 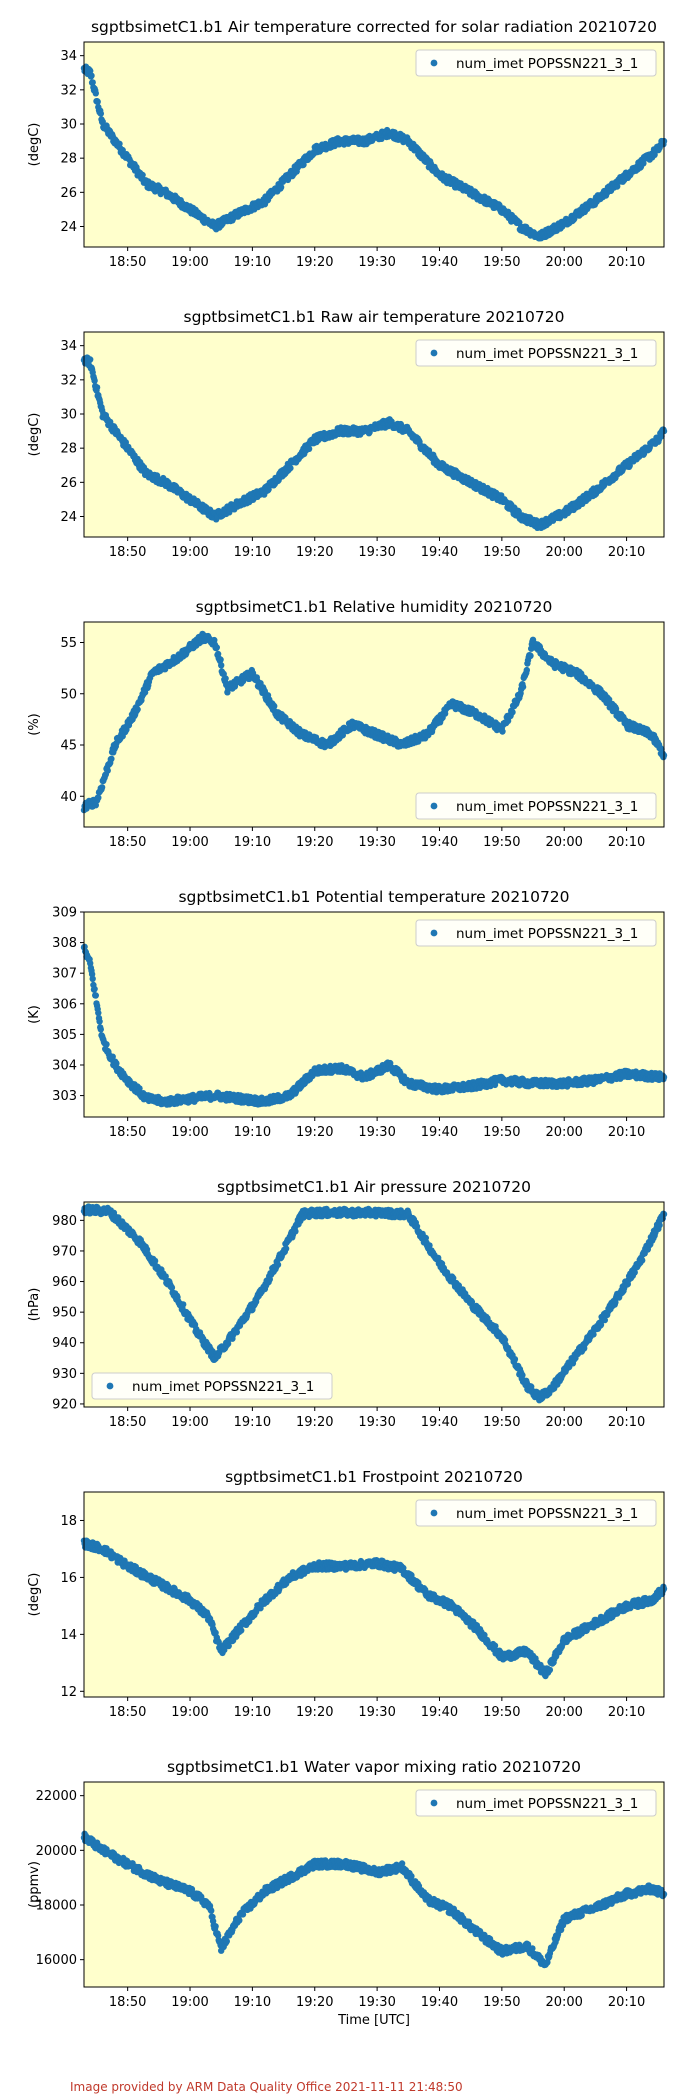 I want to click on y-tick-label: 940, so click(x=64, y=1343).